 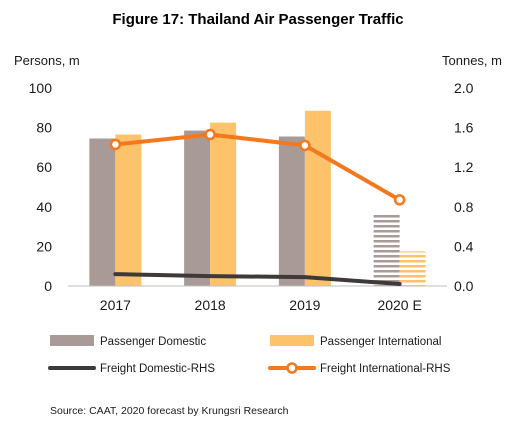 What do you see at coordinates (464, 88) in the screenshot?
I see `right-tick-label: 2.0` at bounding box center [464, 88].